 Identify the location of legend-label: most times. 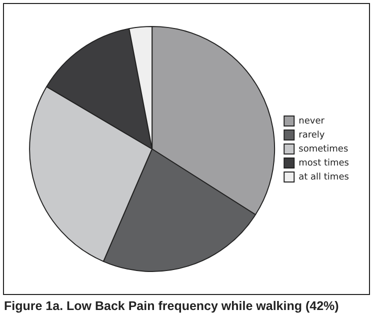
(324, 163).